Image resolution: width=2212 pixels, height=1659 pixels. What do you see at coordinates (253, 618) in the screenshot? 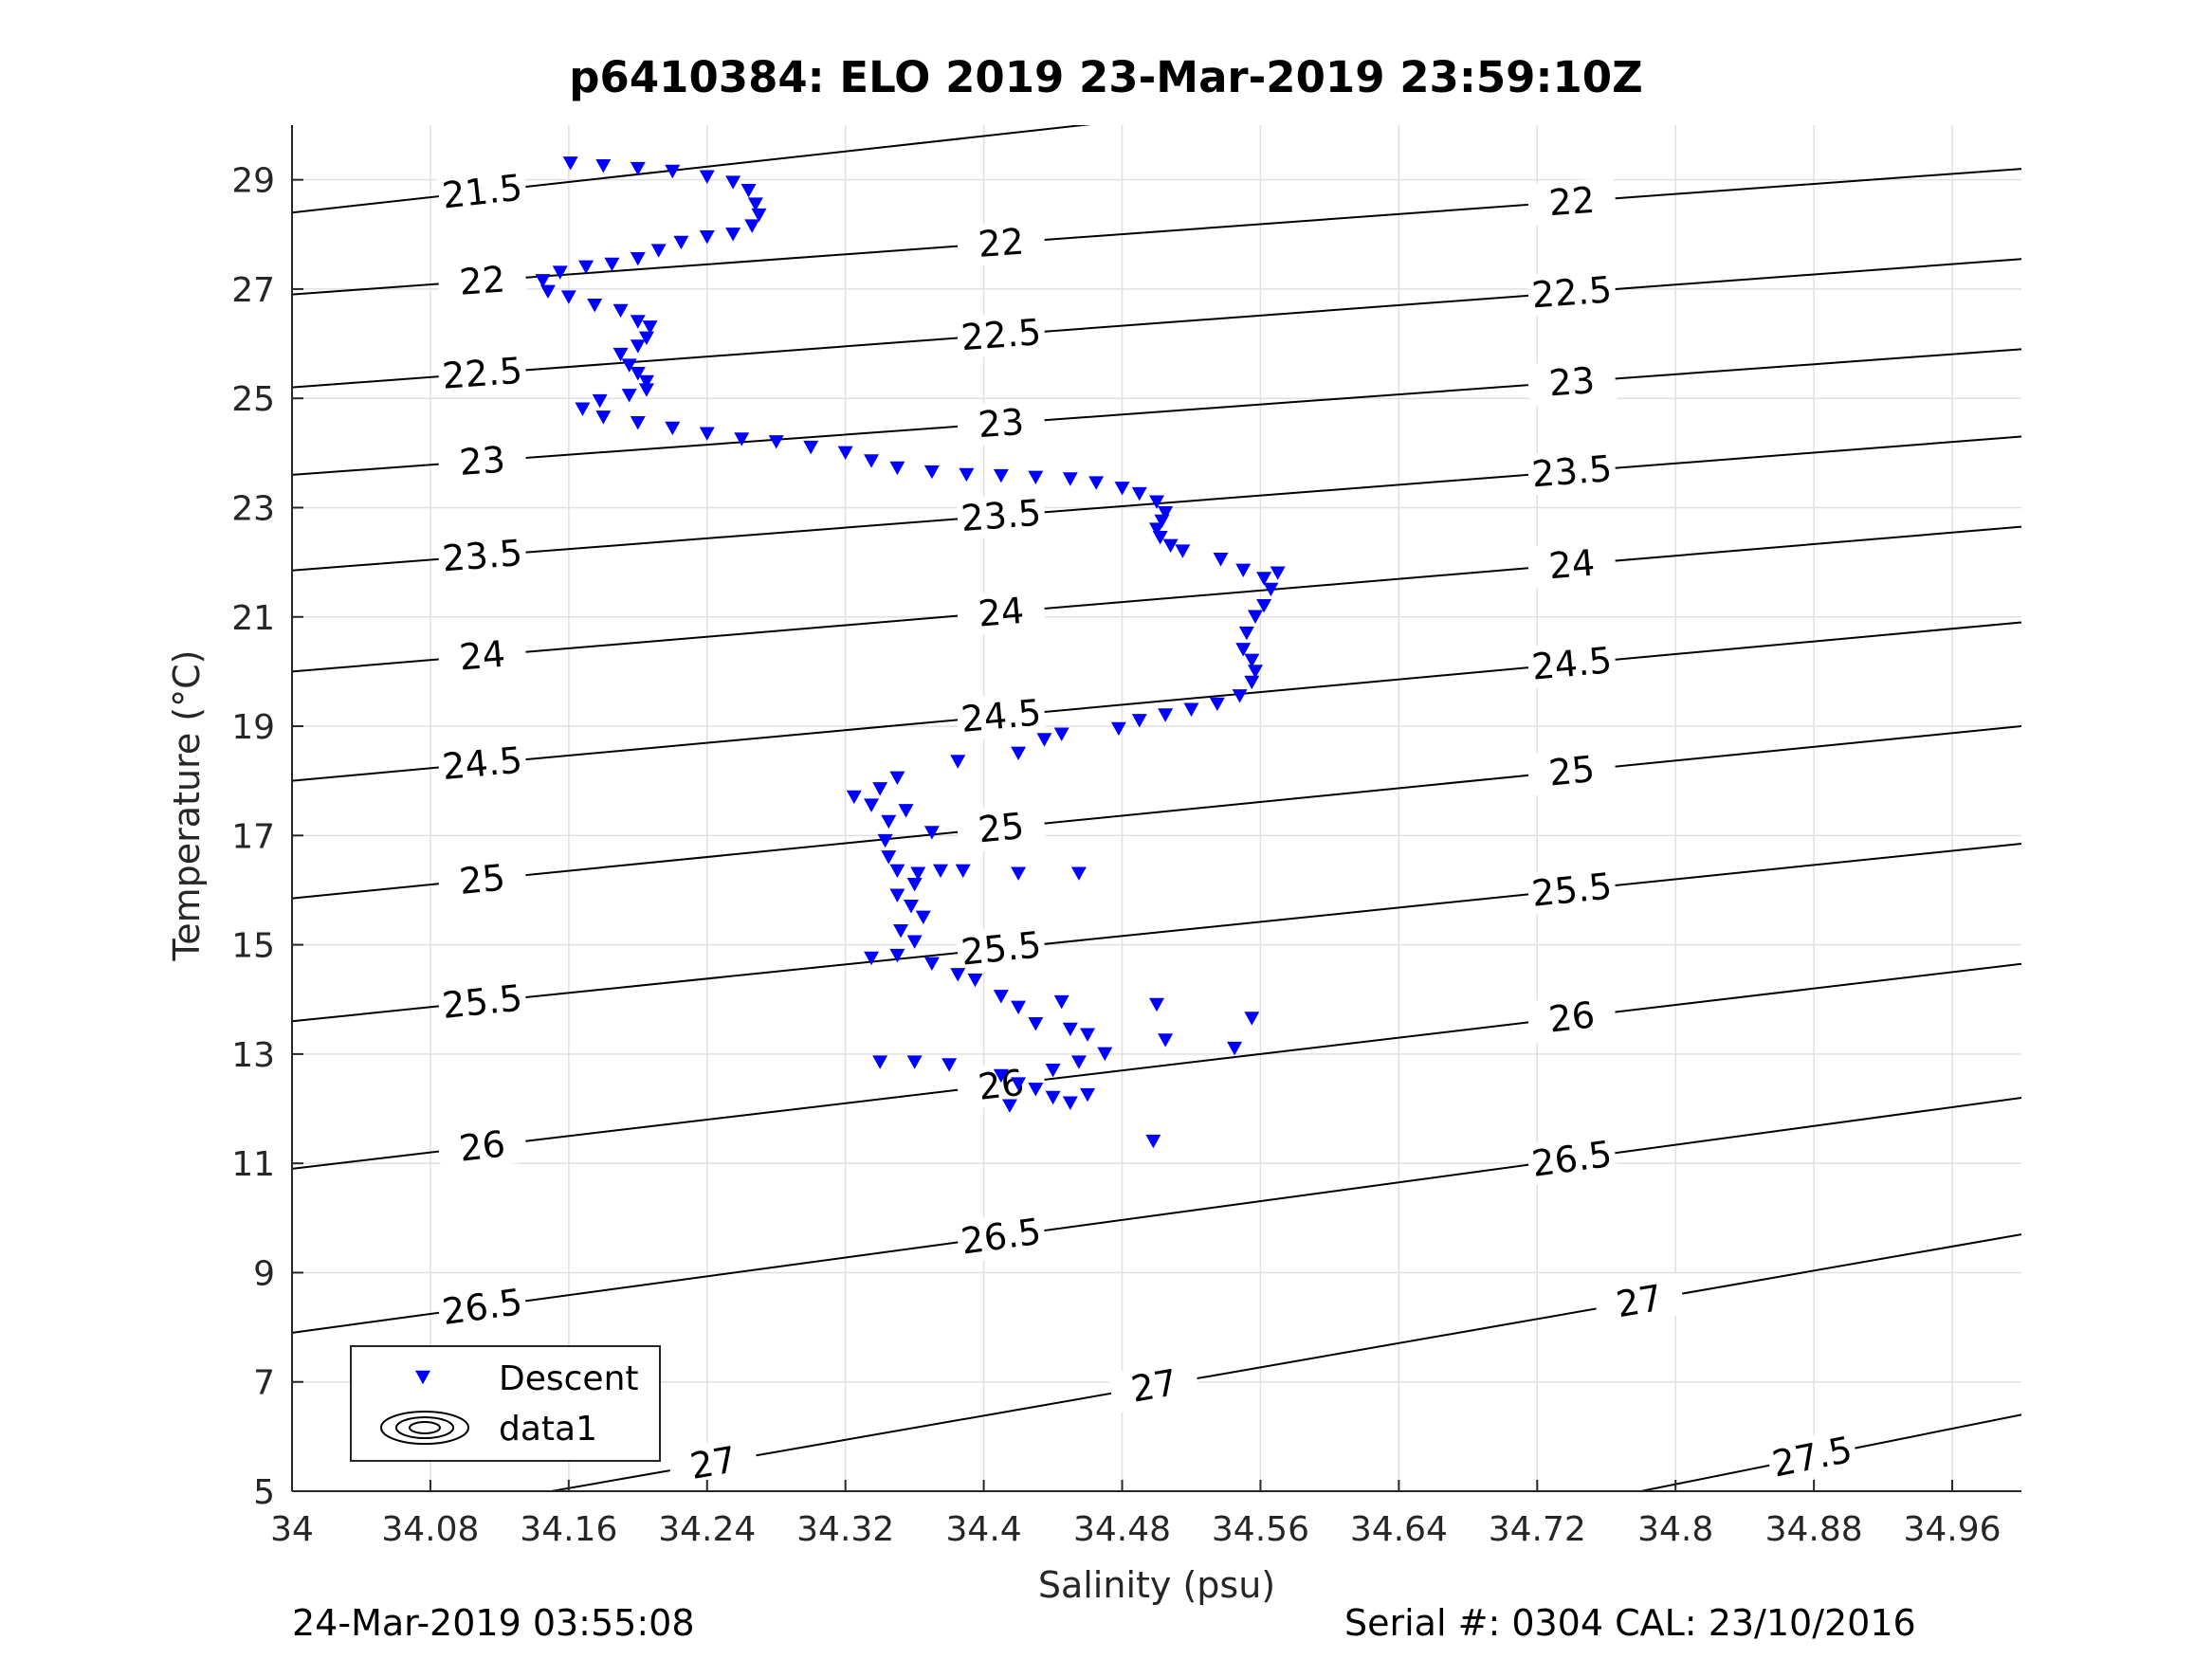
I see `y-tick-label: 21` at bounding box center [253, 618].